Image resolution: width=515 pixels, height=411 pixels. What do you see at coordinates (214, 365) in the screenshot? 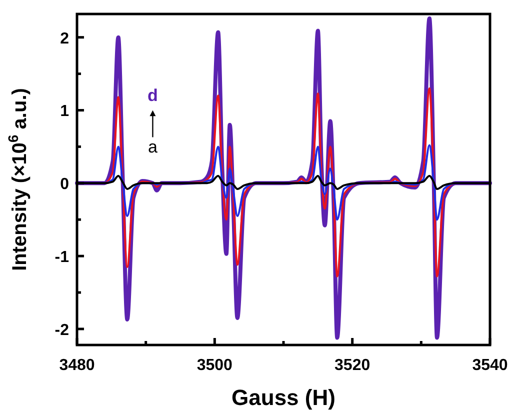
I see `x-tick-label: 3500` at bounding box center [214, 365].